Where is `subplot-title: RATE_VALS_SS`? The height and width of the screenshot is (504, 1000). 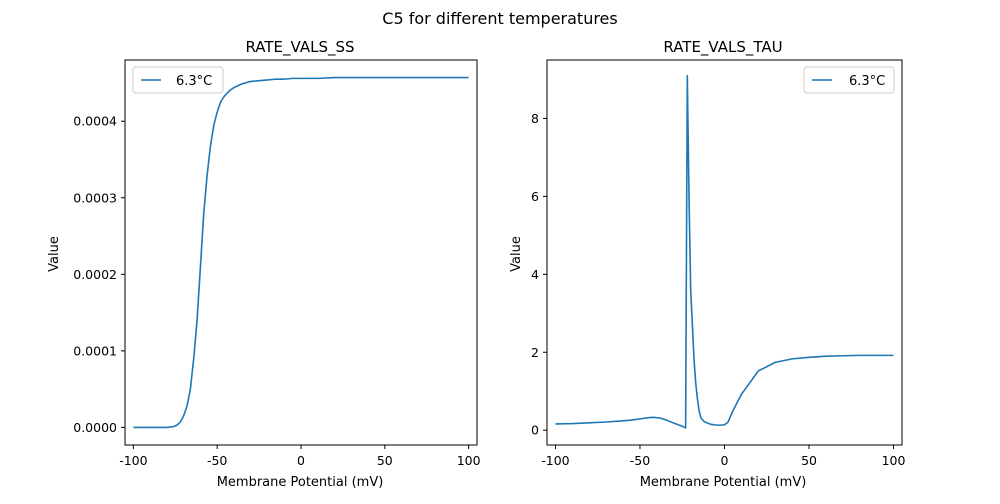 subplot-title: RATE_VALS_SS is located at coordinates (299, 47).